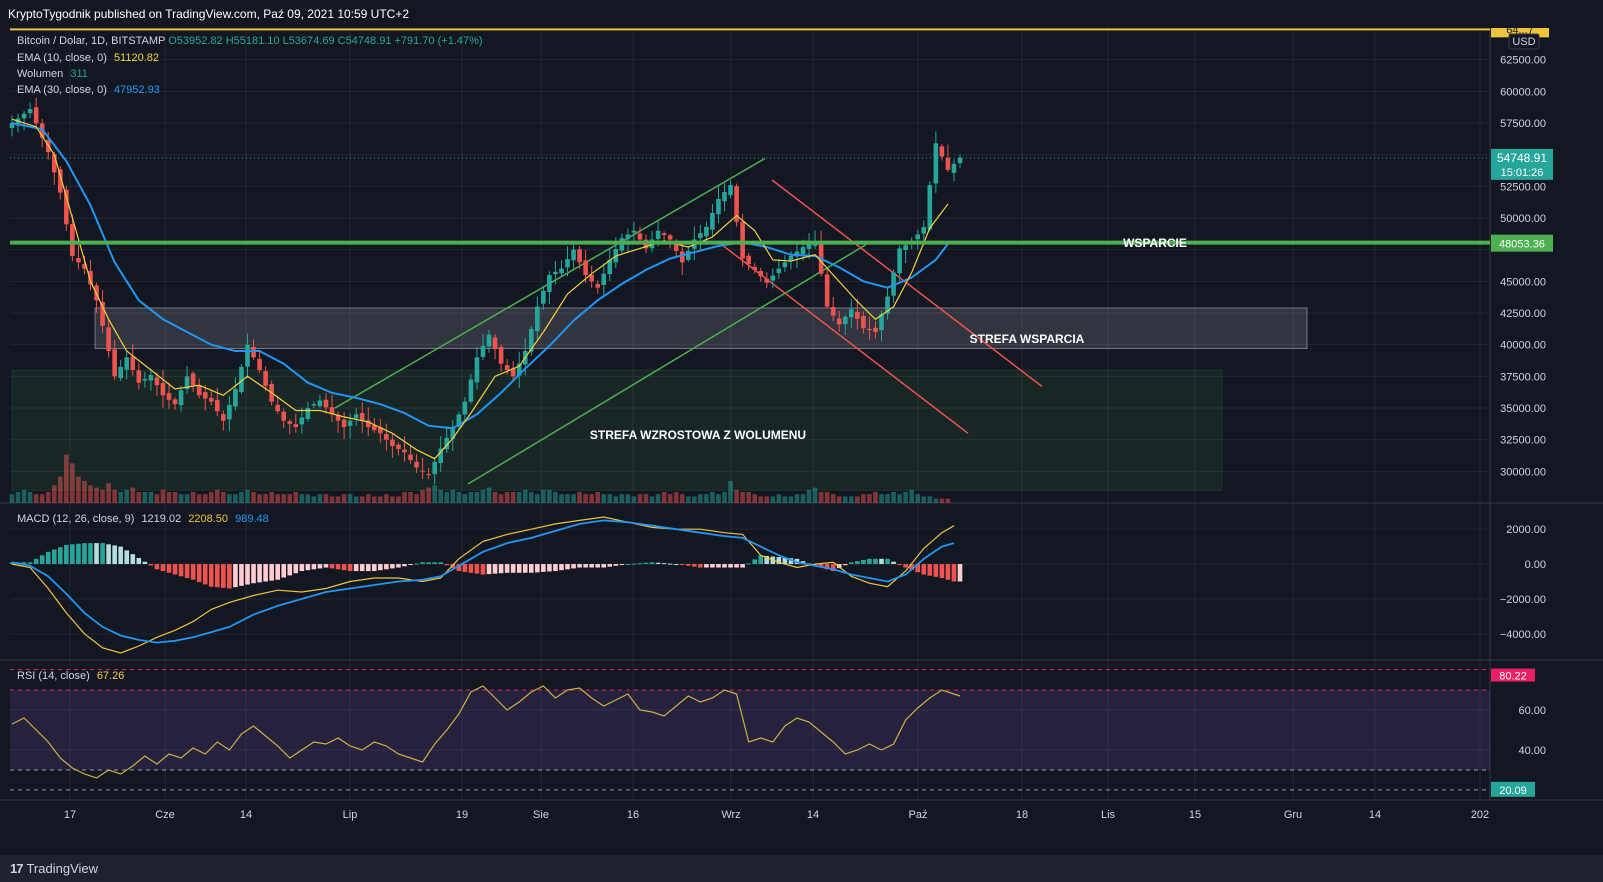 The image size is (1603, 882). I want to click on ema30-legend: EMA (30, close, 0) 47952.93, so click(88, 90).